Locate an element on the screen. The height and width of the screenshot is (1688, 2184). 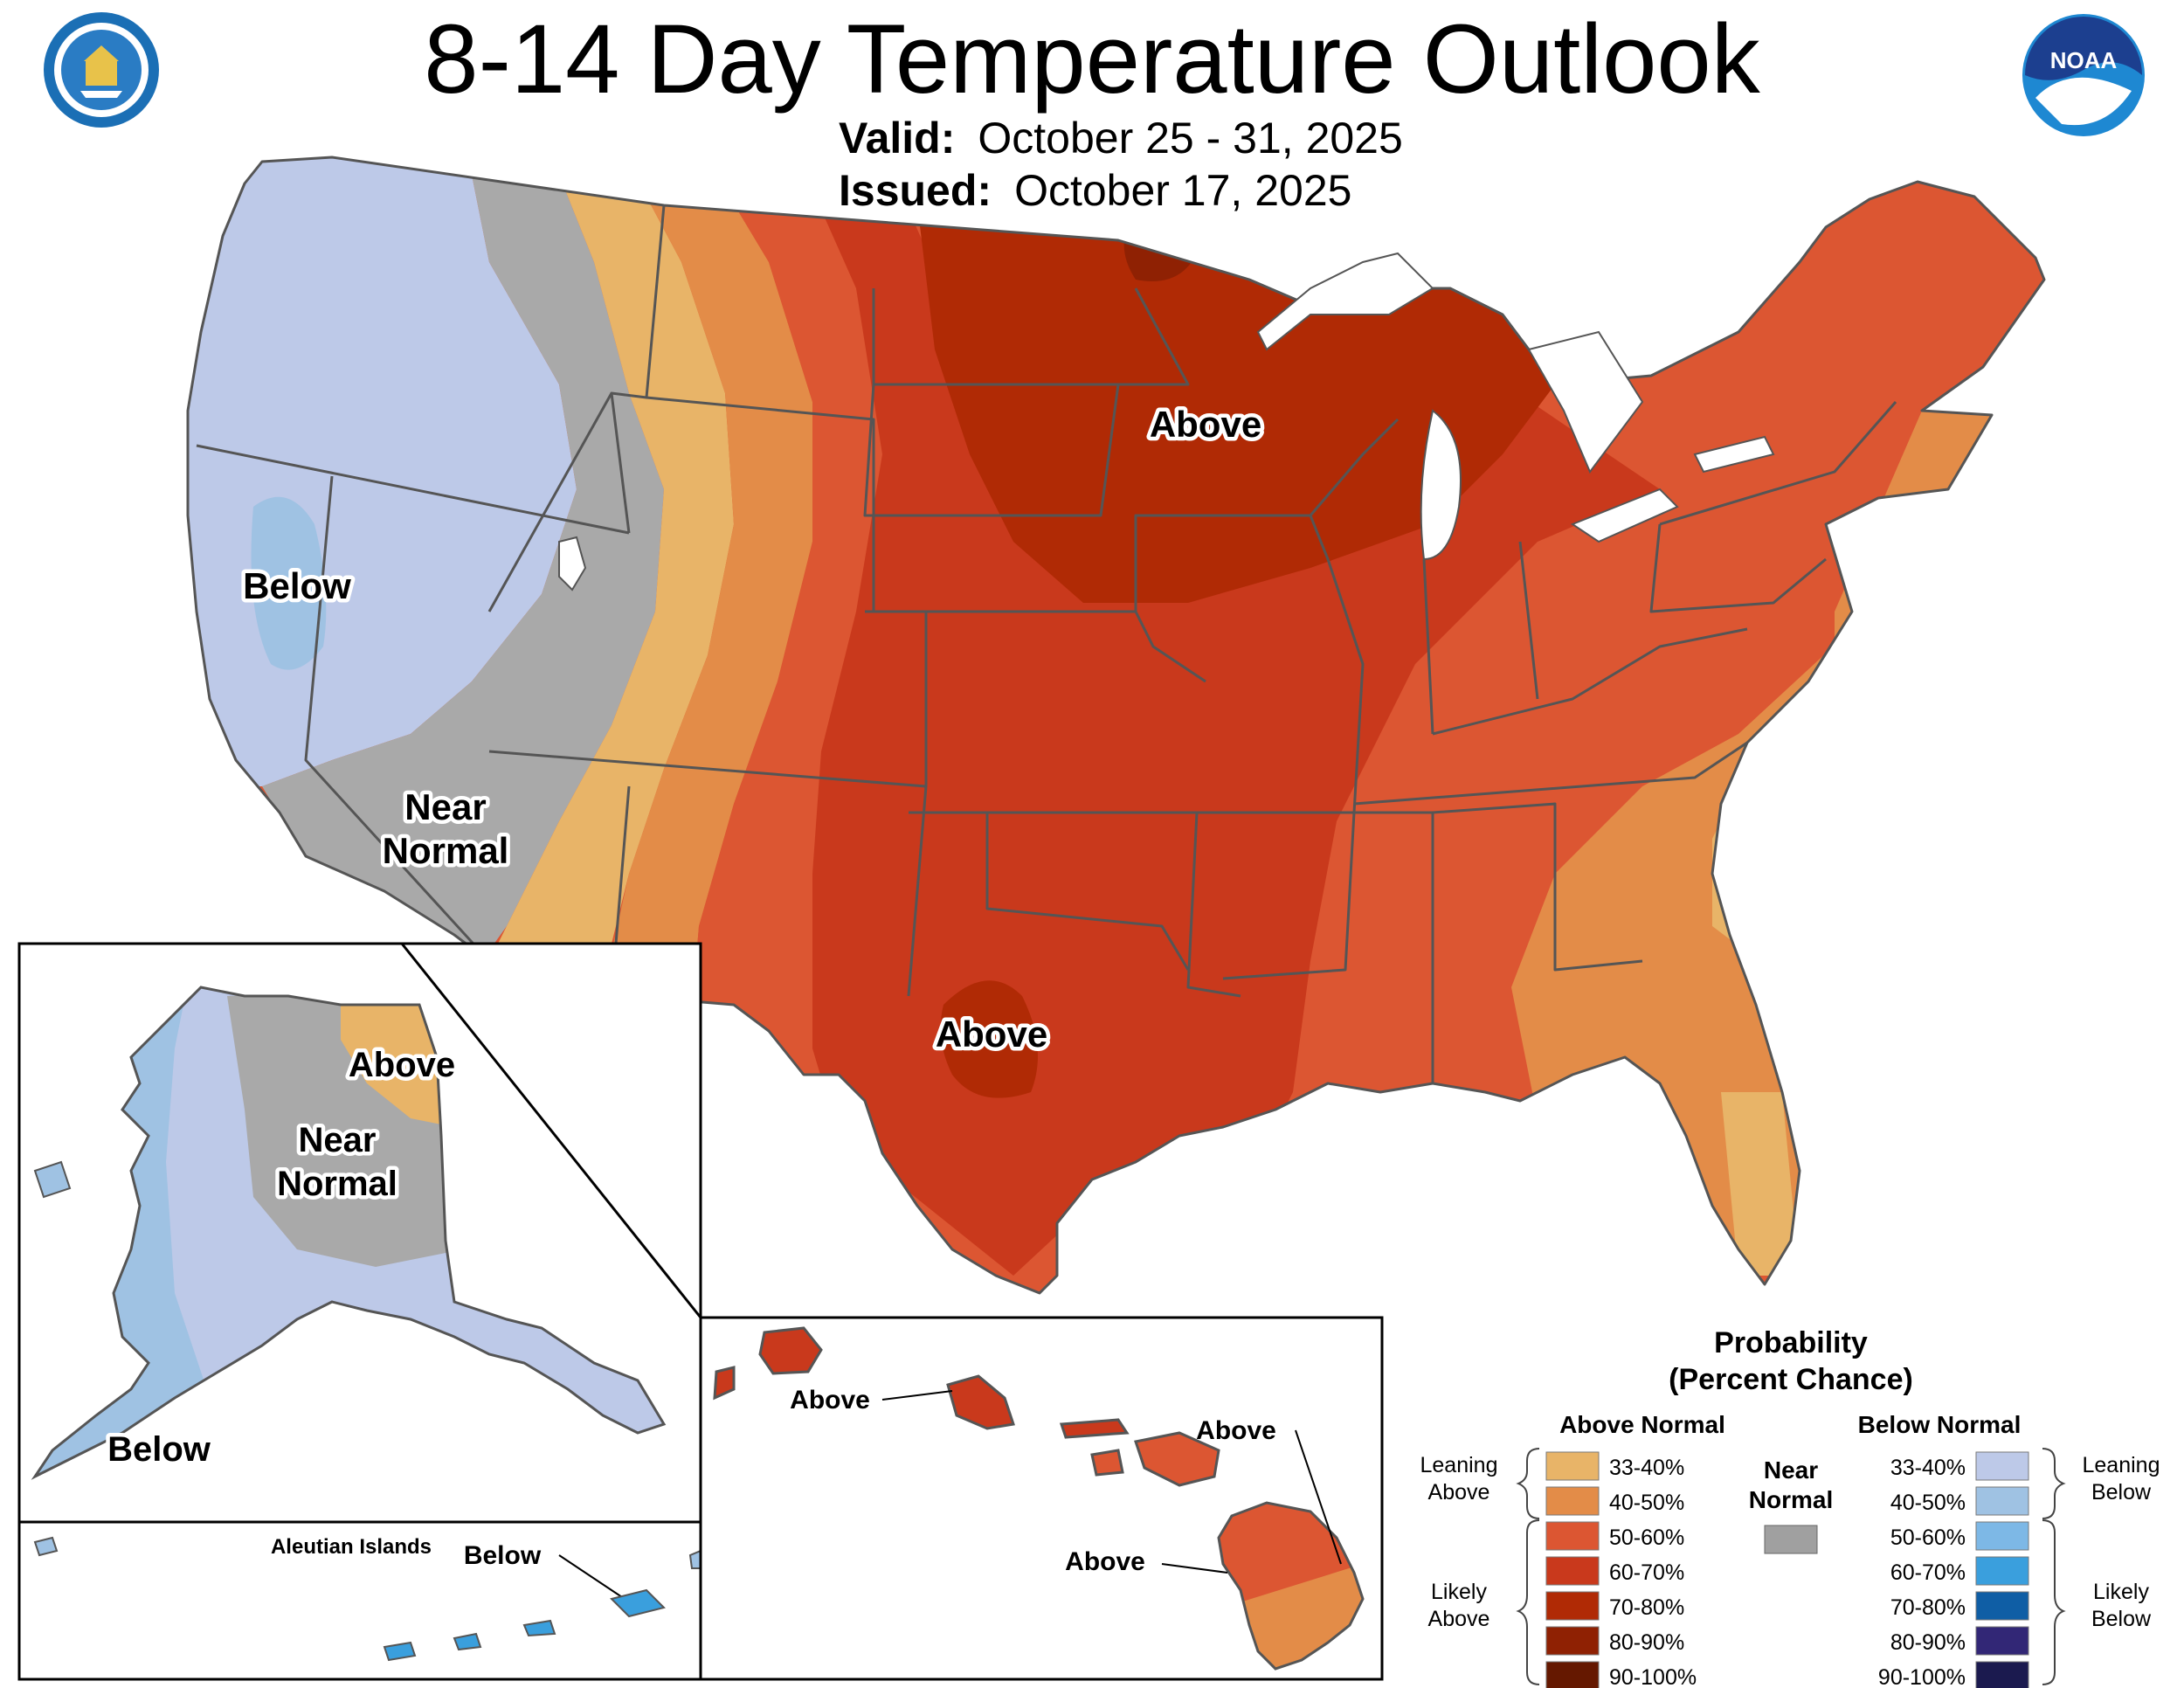
aleutian-inset: Aleutian Islands Below is located at coordinates (359, 1600).